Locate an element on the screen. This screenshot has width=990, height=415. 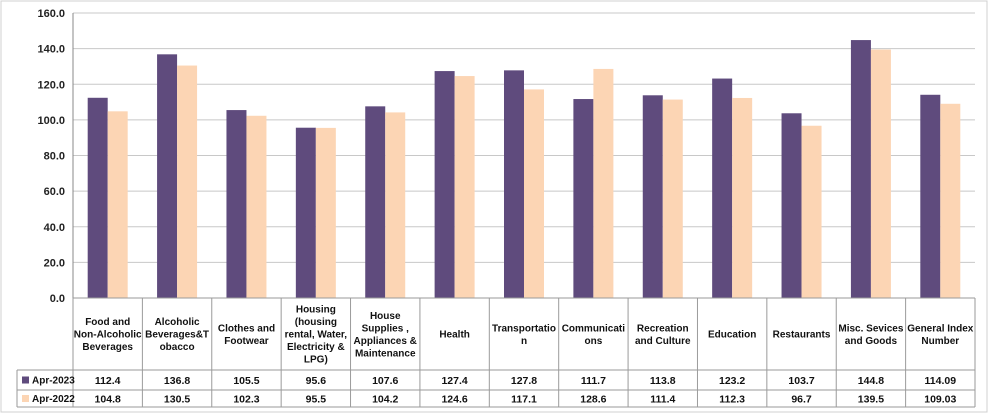
category-label: Misc. Sevices is located at coordinates (870, 328).